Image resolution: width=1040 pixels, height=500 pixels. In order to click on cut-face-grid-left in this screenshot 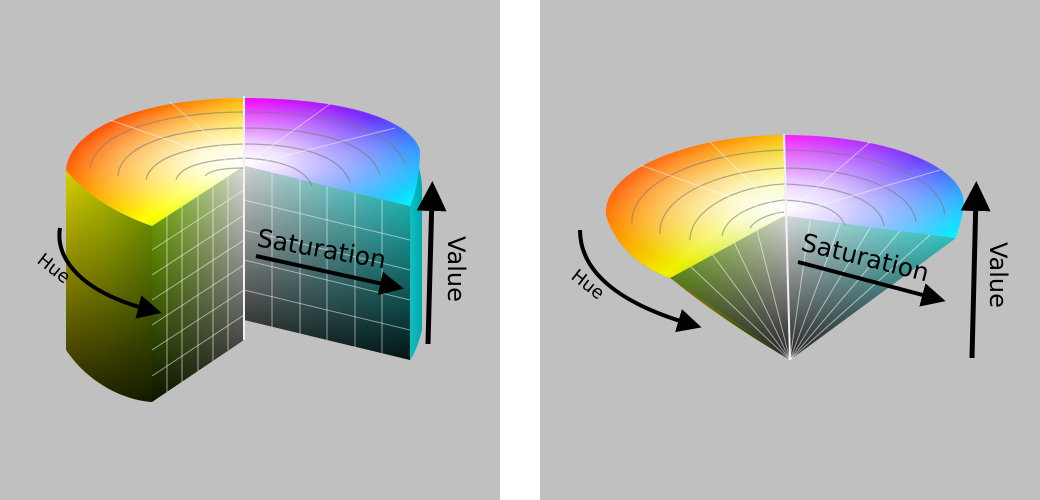, I will do `click(198, 284)`.